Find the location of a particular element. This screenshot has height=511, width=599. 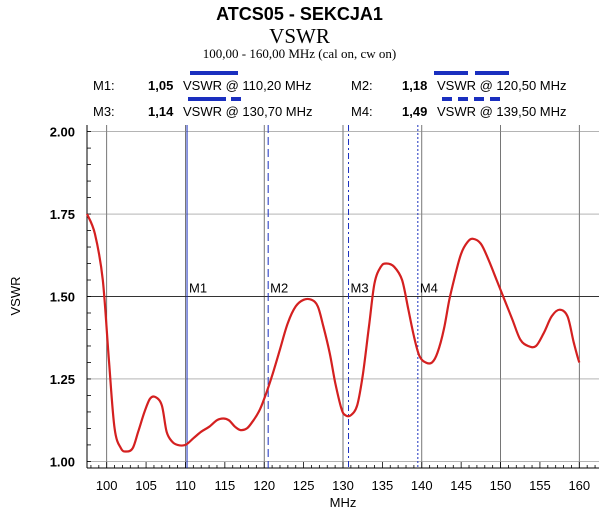

x-tick-label: 140 is located at coordinates (422, 485).